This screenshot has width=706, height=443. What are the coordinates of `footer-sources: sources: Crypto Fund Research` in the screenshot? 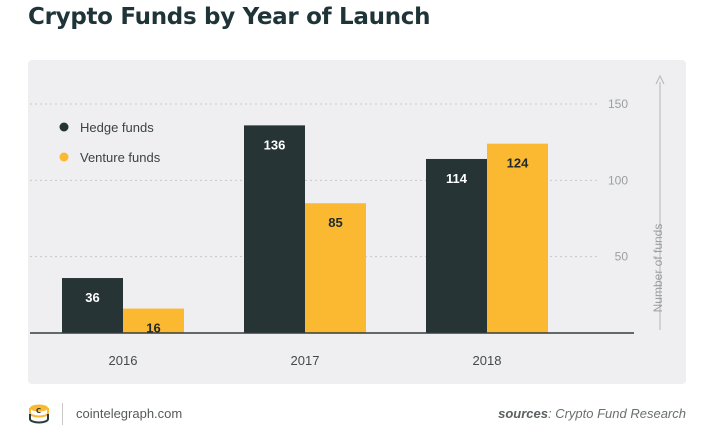 It's located at (592, 413).